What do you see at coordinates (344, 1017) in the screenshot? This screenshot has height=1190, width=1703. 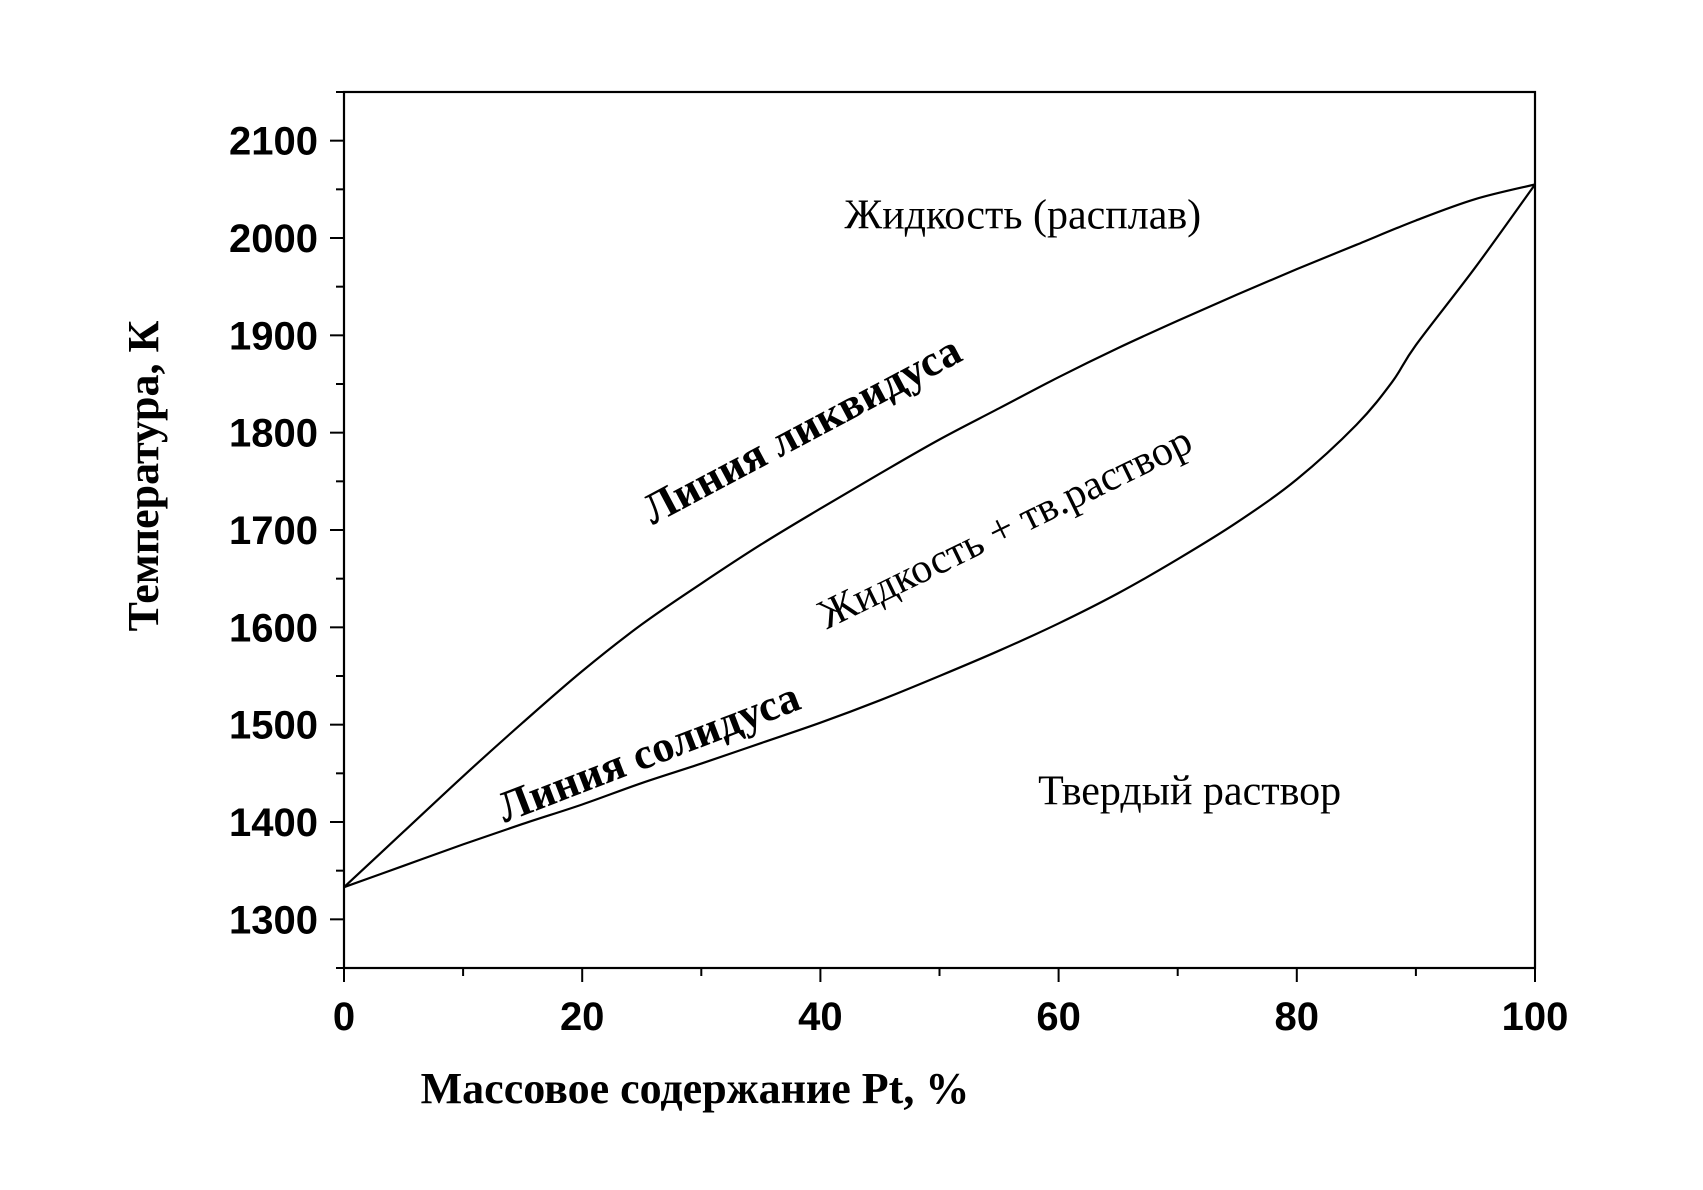 I see `x-tick-label: 0` at bounding box center [344, 1017].